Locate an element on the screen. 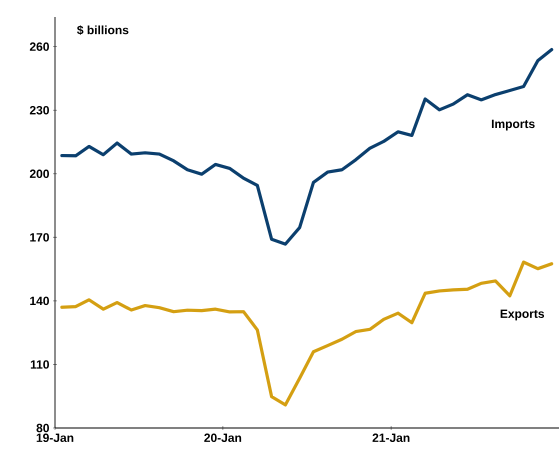  series-label: Imports is located at coordinates (513, 125).